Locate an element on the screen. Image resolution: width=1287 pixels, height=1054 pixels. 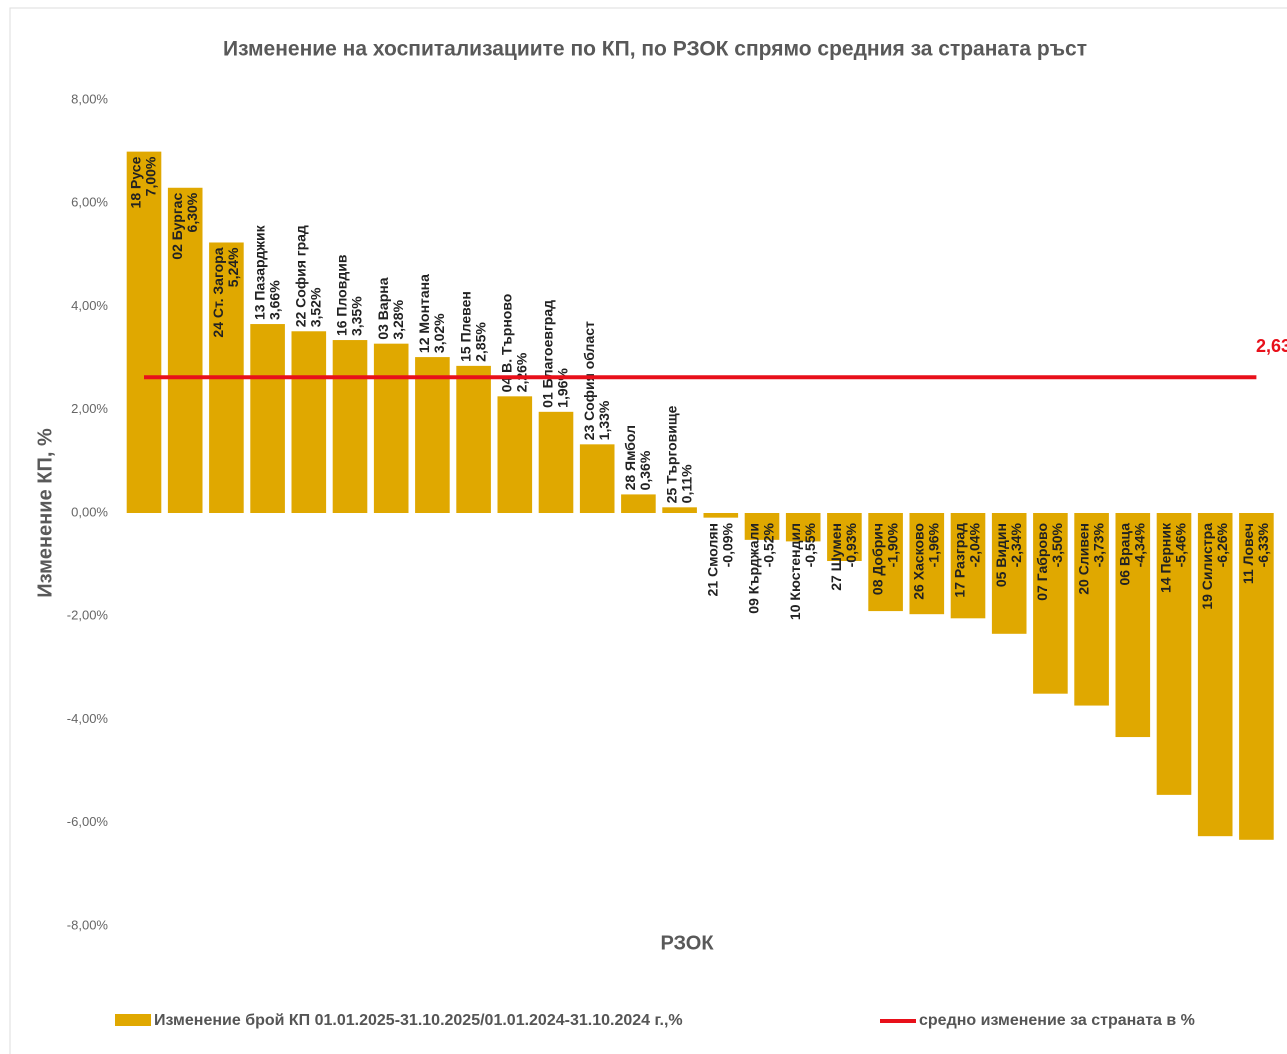
bar-name-label: 18 Русе is located at coordinates (136, 182).